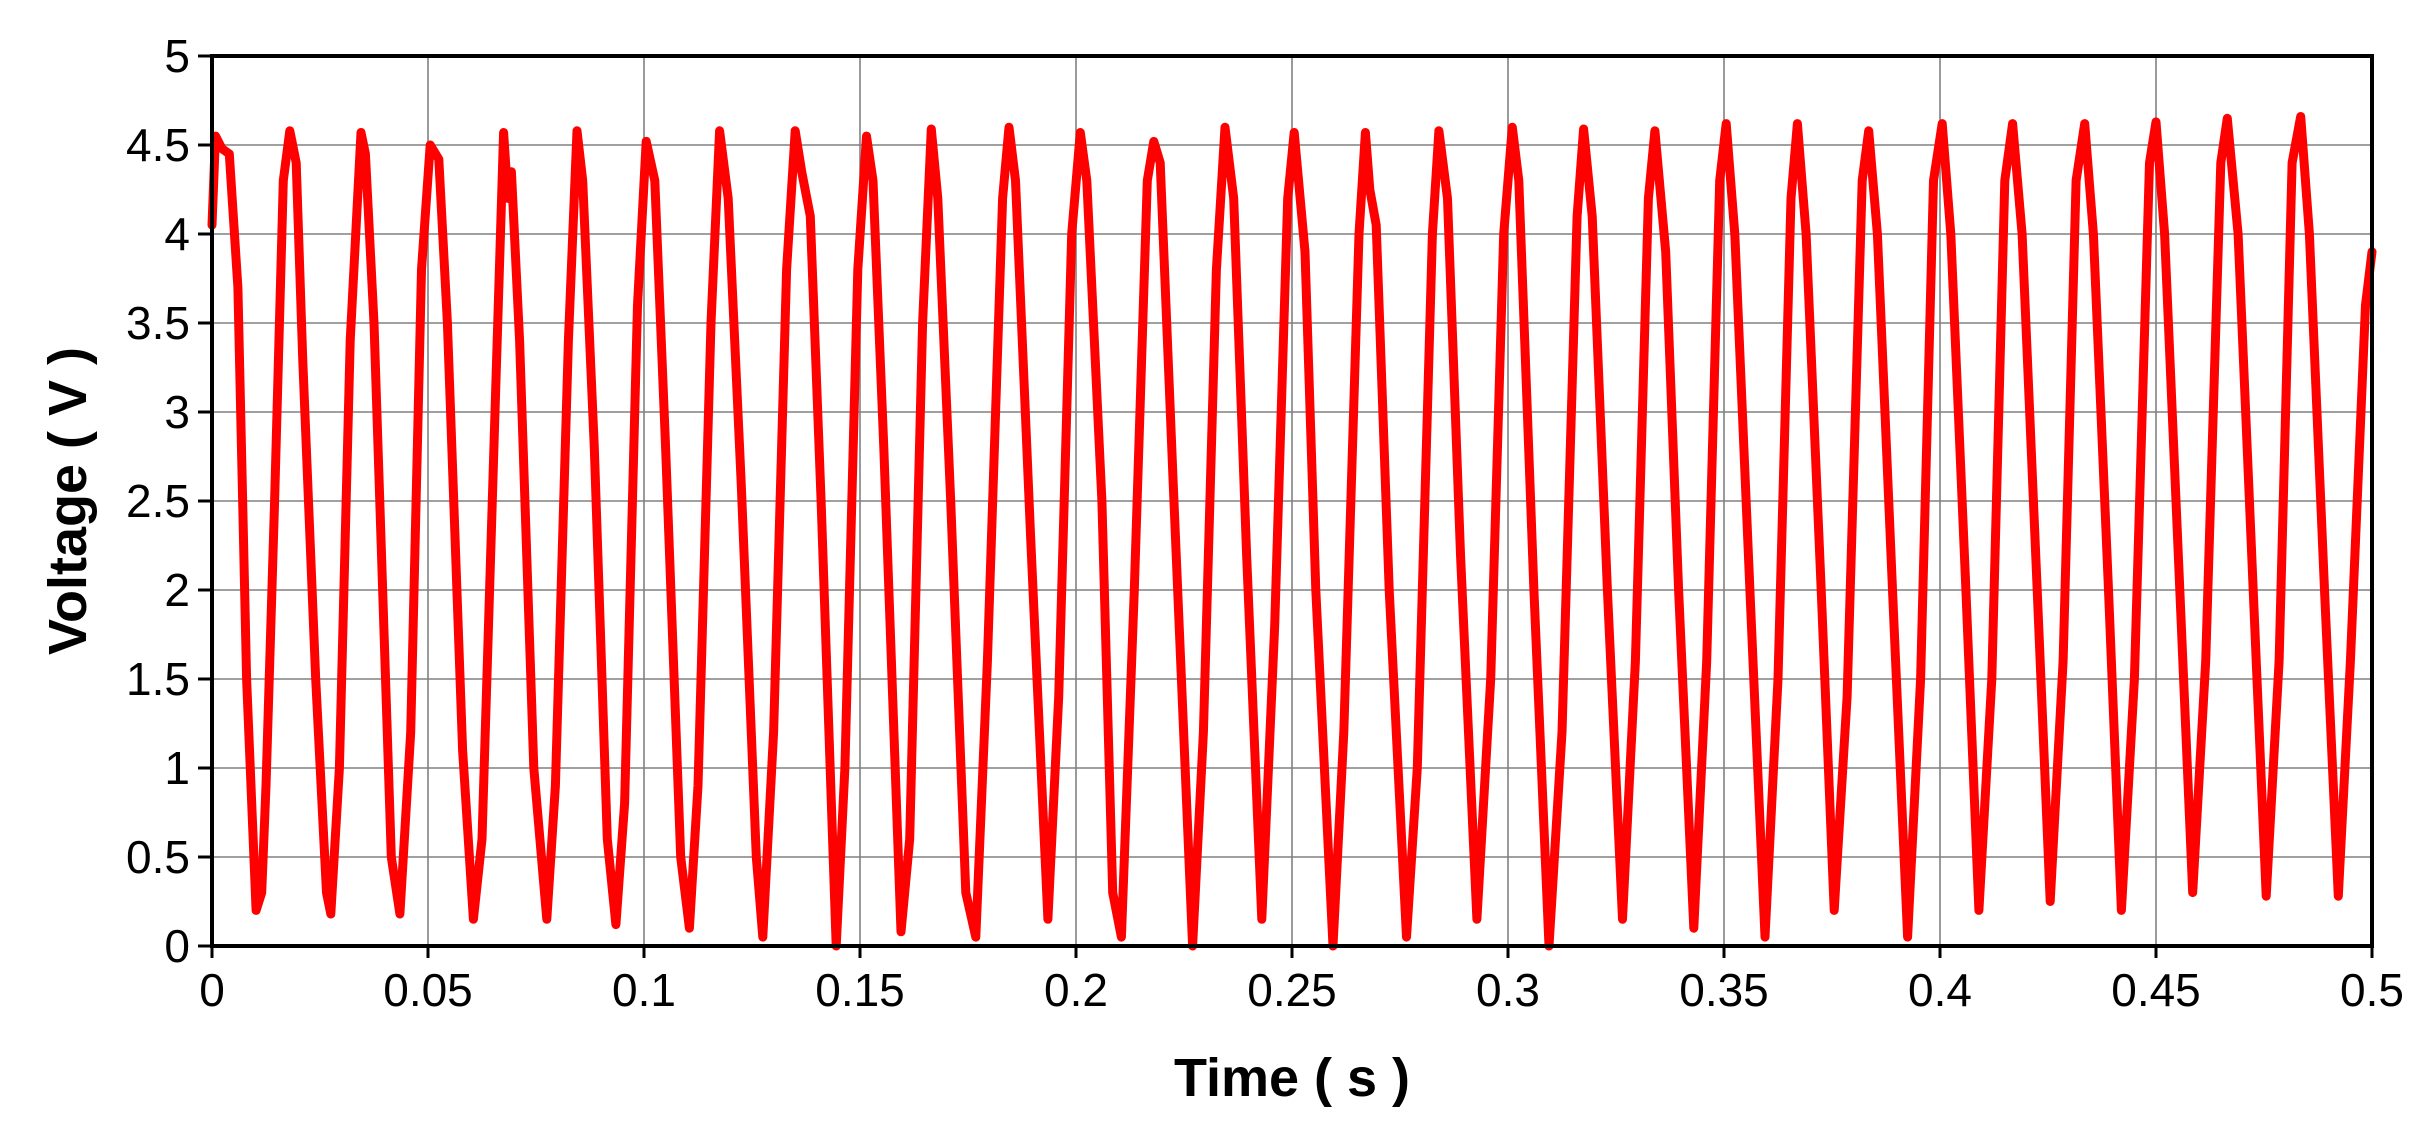  What do you see at coordinates (158, 857) in the screenshot?
I see `y-tick-label: 0.5` at bounding box center [158, 857].